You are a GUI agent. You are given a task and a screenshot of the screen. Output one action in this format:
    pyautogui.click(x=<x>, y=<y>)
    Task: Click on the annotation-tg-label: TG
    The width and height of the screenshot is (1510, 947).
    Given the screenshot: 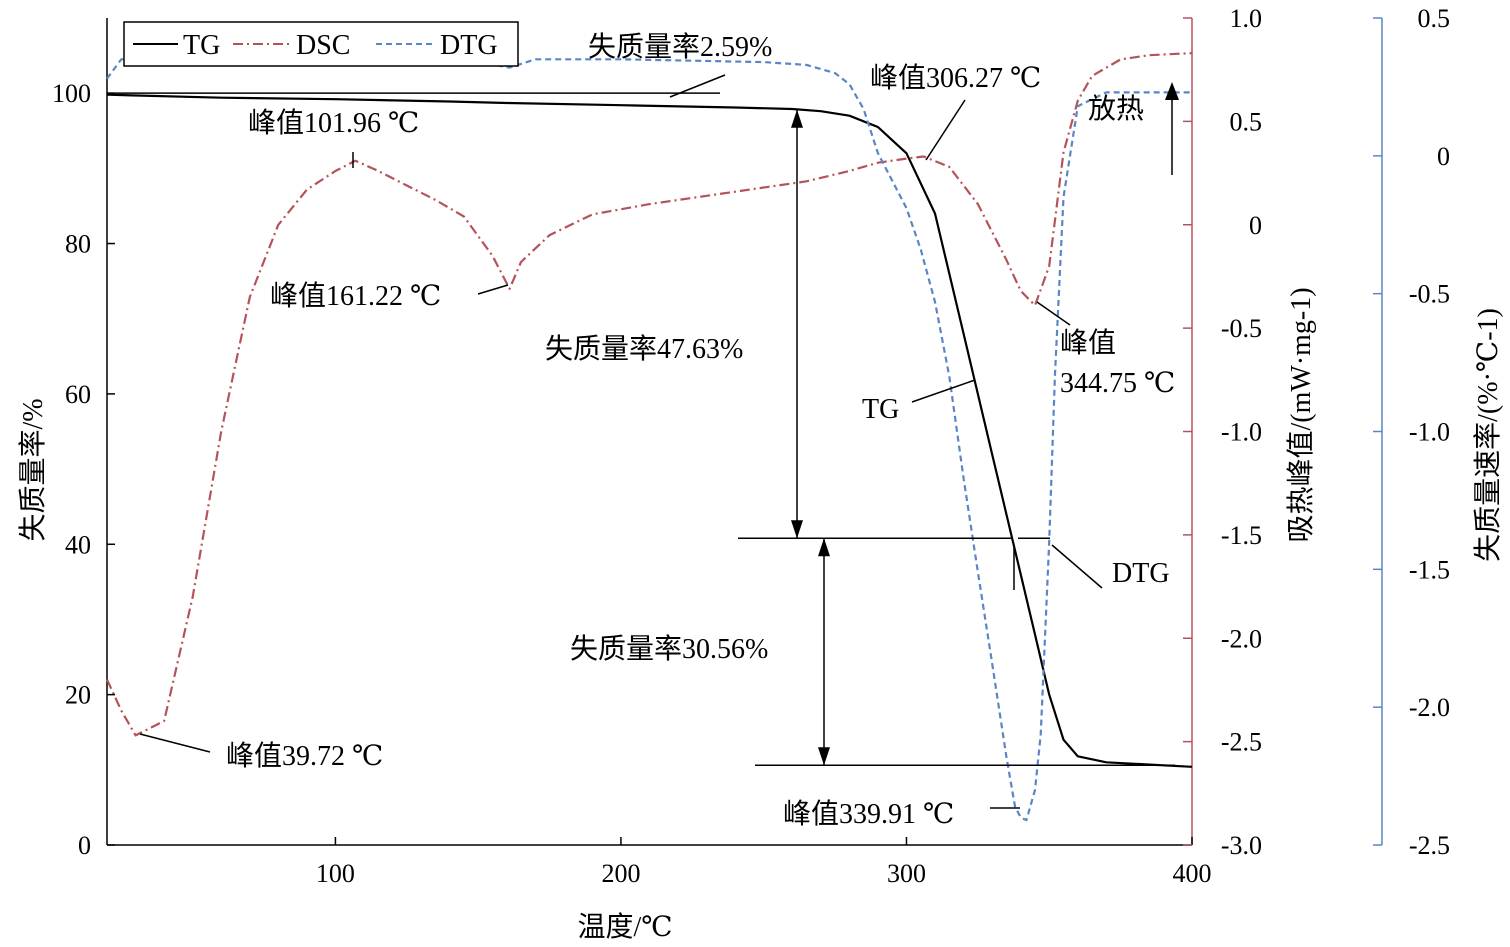 What is the action you would take?
    pyautogui.click(x=880, y=409)
    